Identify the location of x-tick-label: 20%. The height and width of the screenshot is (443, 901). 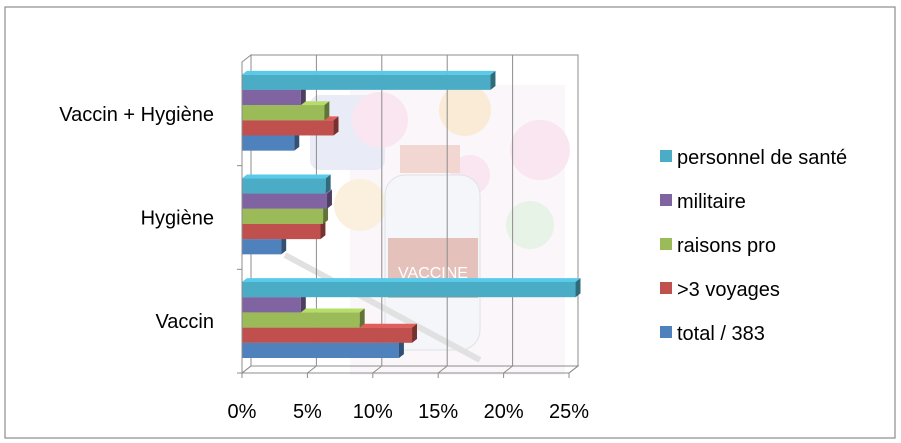
(504, 412).